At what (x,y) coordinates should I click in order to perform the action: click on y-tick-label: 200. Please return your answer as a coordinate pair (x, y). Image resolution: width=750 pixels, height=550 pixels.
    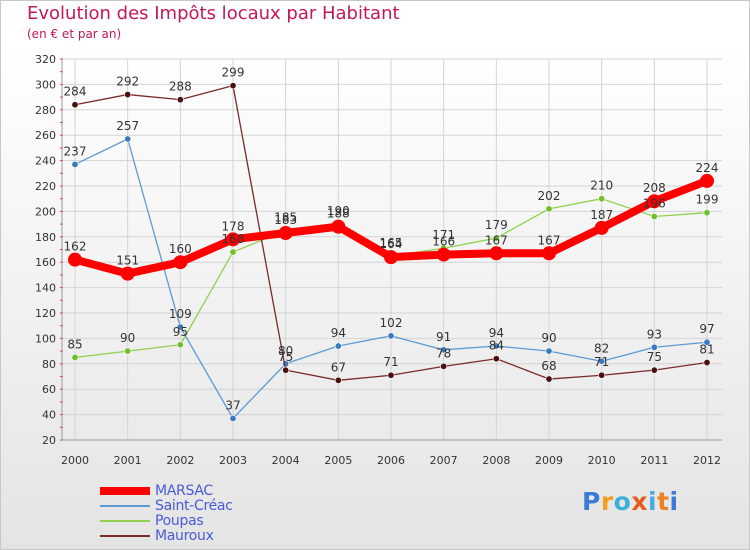
    Looking at the image, I should click on (45, 211).